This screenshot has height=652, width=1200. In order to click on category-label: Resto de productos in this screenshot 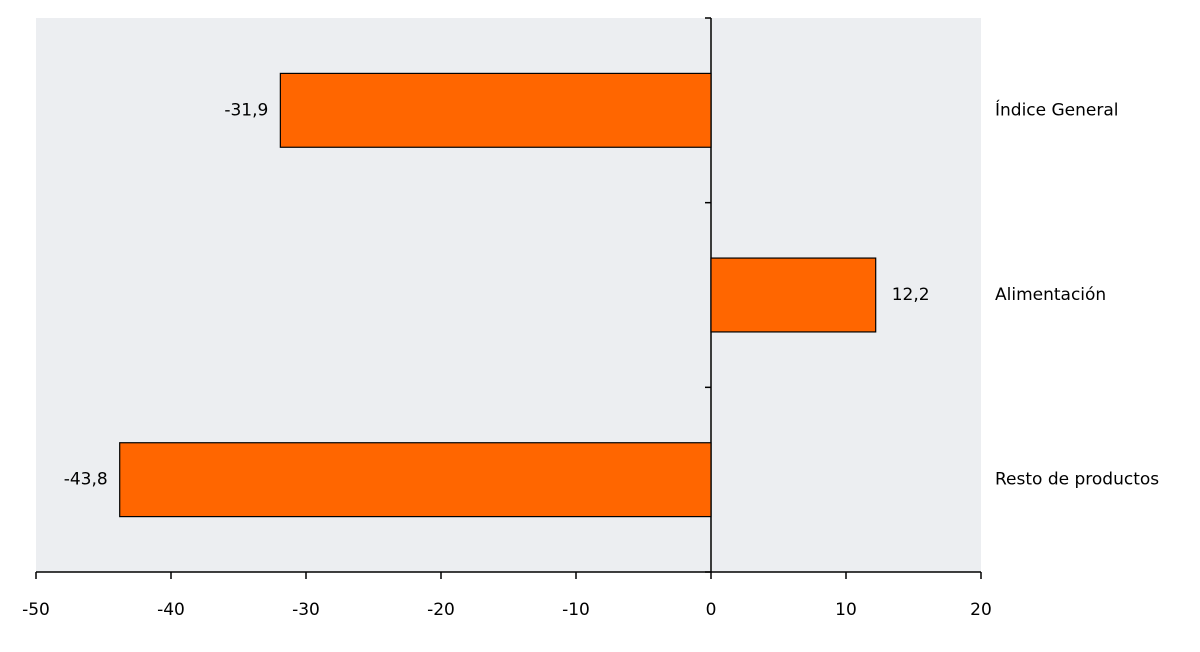, I will do `click(1077, 480)`.